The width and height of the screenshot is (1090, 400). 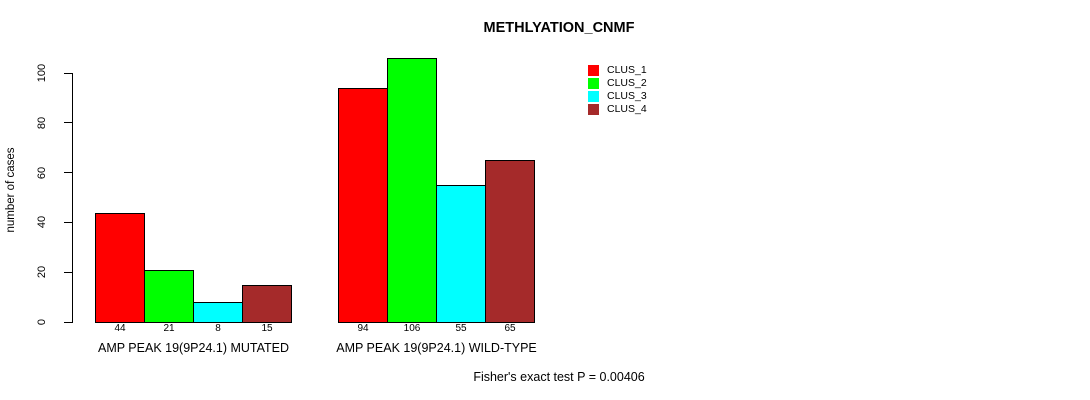 What do you see at coordinates (412, 190) in the screenshot?
I see `bar-clus_2-group2` at bounding box center [412, 190].